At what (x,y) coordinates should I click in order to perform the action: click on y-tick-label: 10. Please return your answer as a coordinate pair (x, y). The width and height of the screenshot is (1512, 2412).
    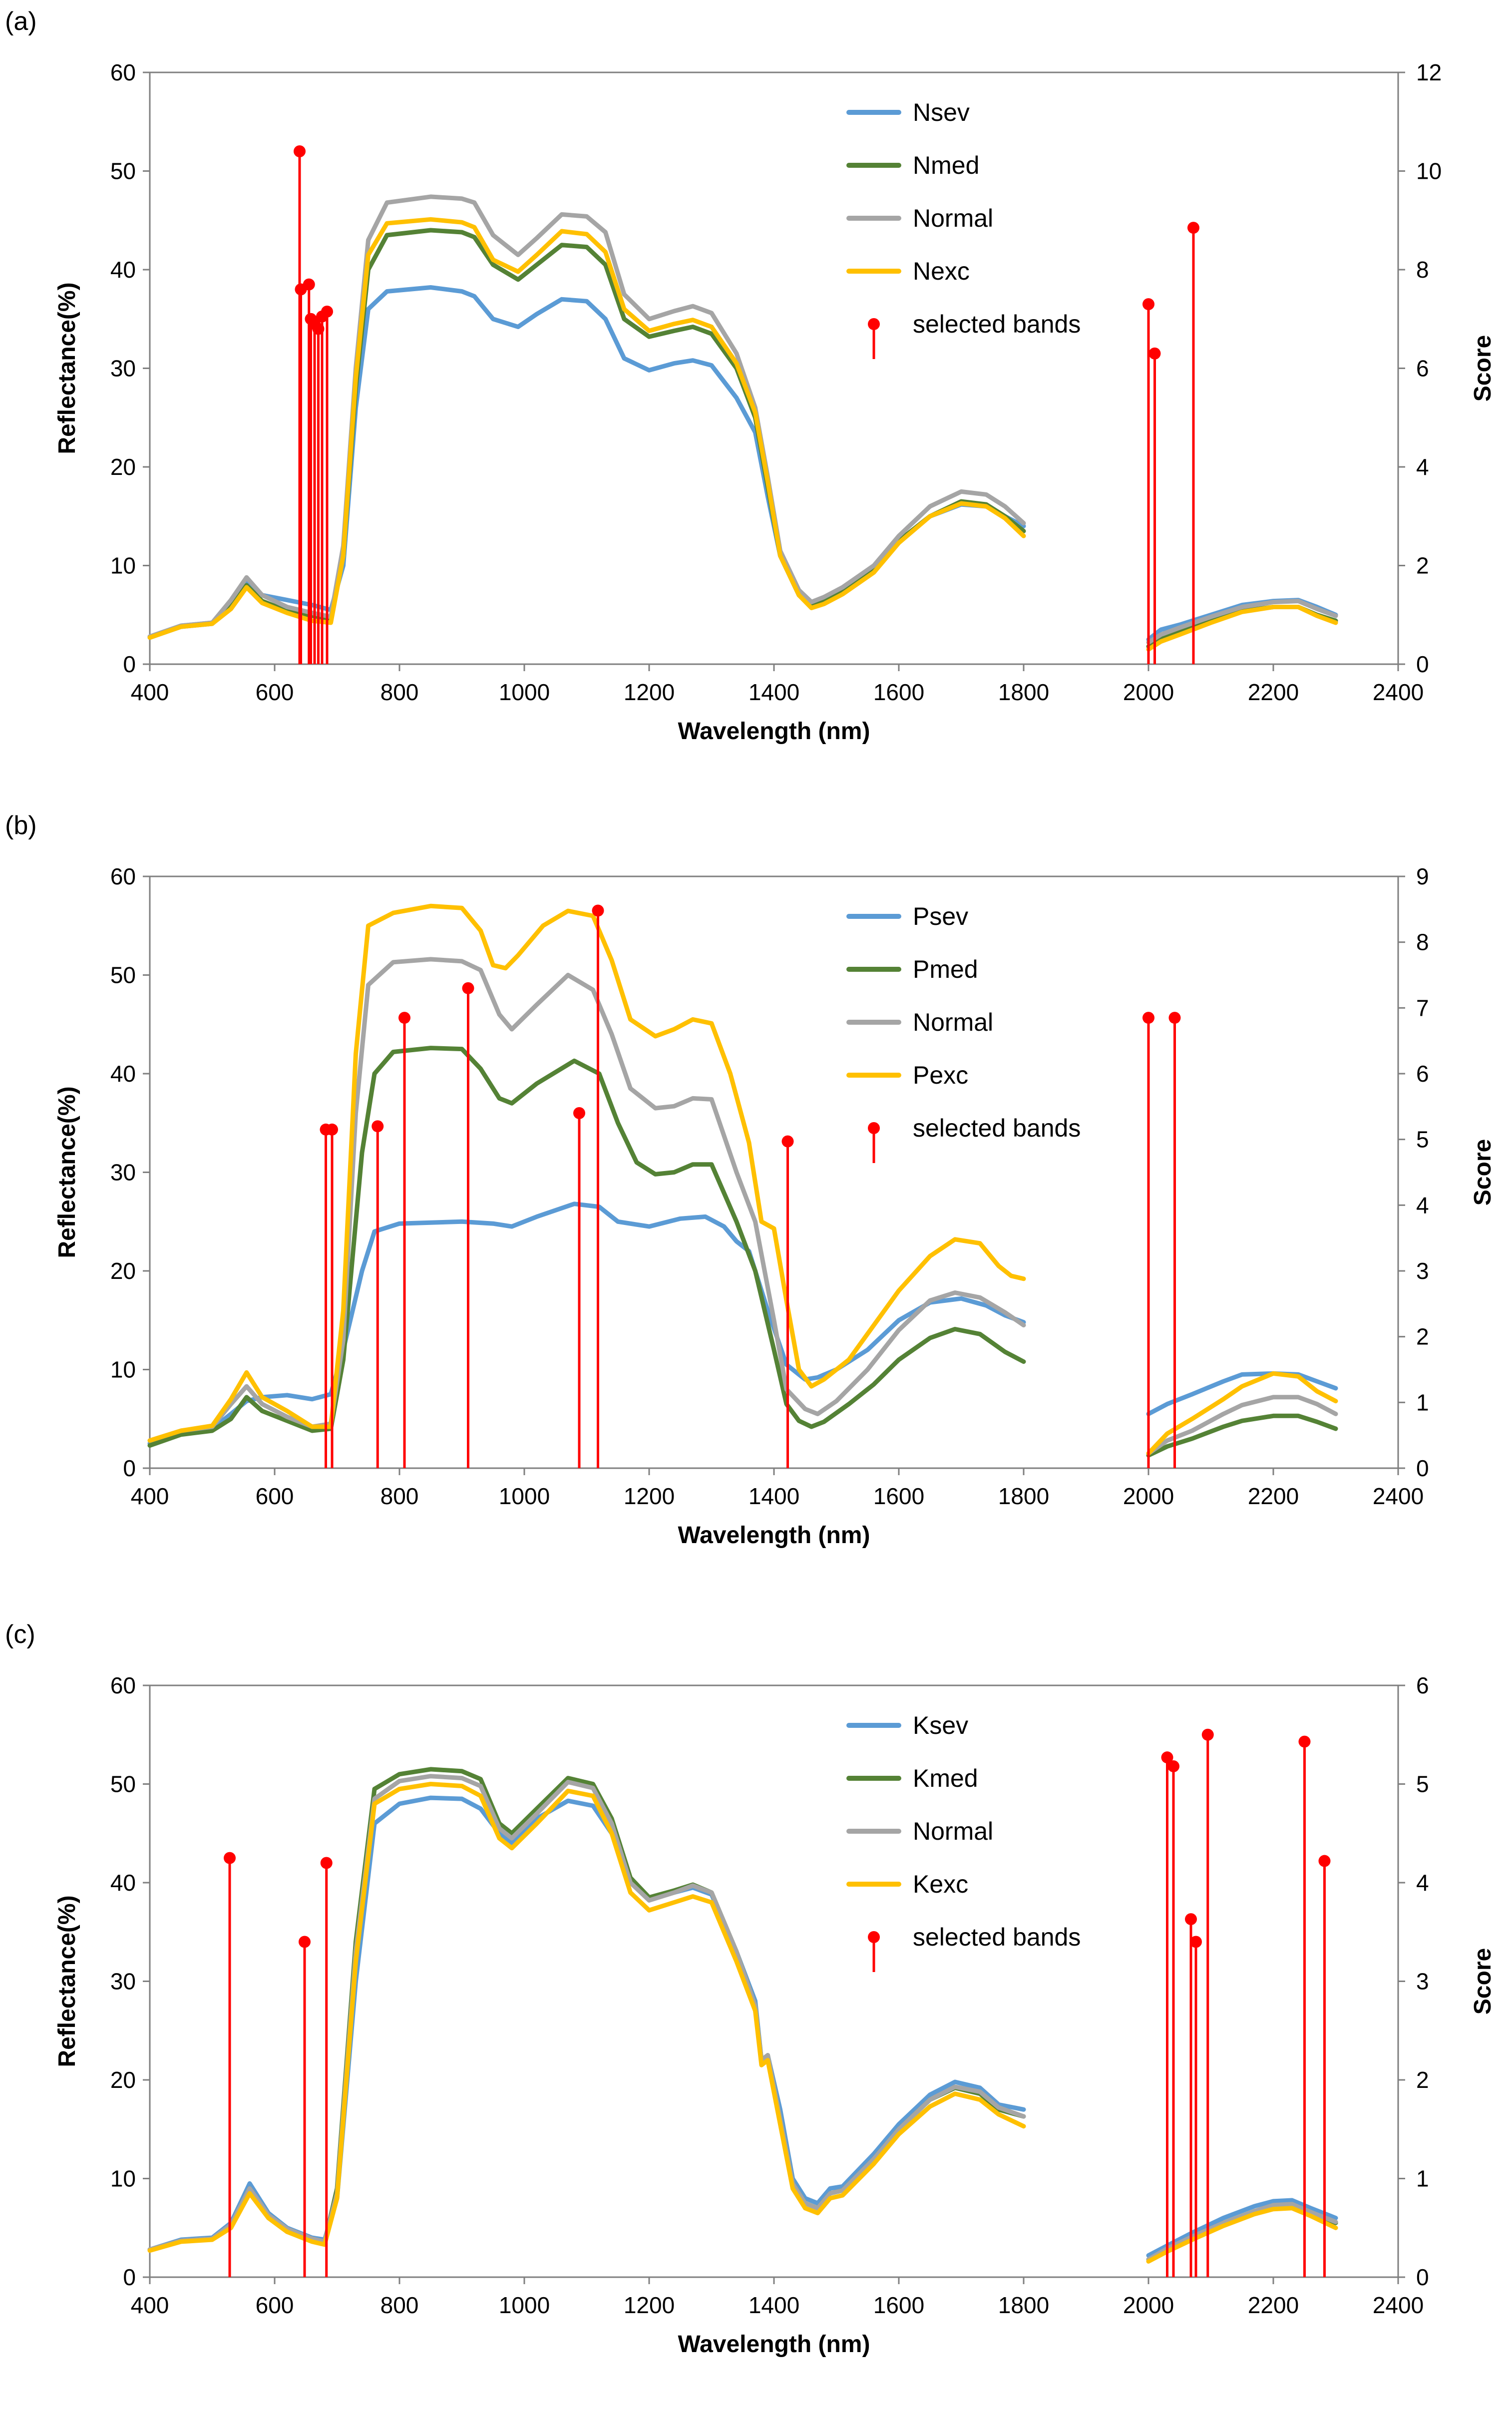
    Looking at the image, I should click on (123, 2179).